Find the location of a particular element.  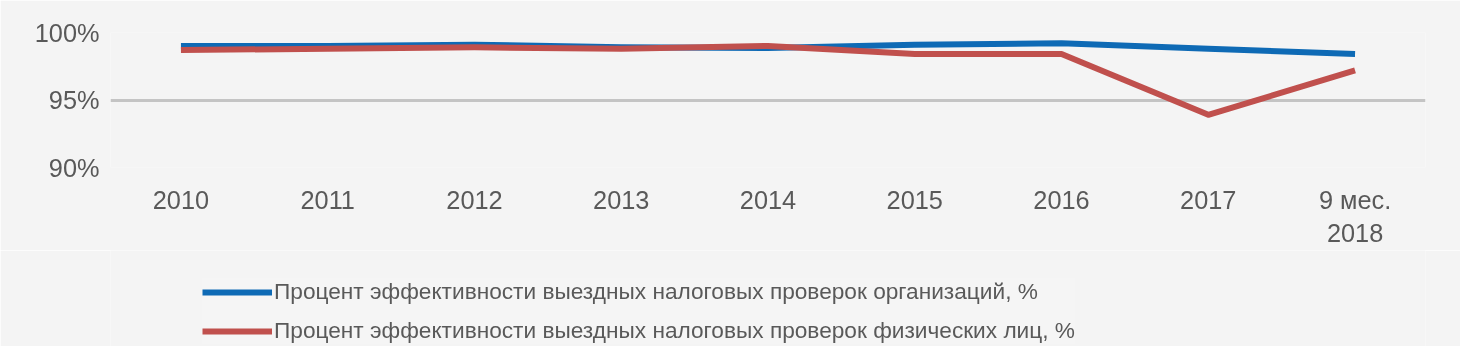

legend-label: Процент эффективности выездных налоговых проверок физических лиц, % is located at coordinates (674, 330).